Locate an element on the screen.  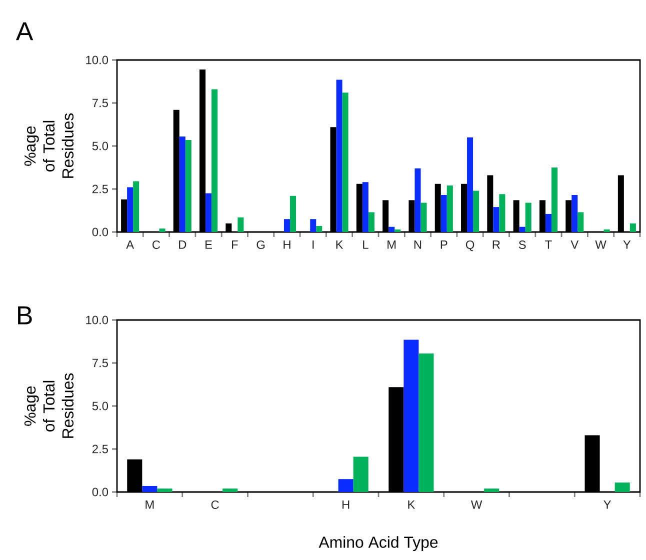
x-tick-label: R is located at coordinates (496, 244).